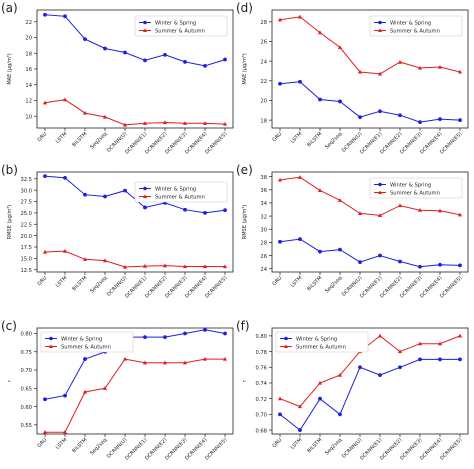 This screenshot has height=469, width=474. What do you see at coordinates (261, 368) in the screenshot?
I see `y-tick-label: 0.76` at bounding box center [261, 368].